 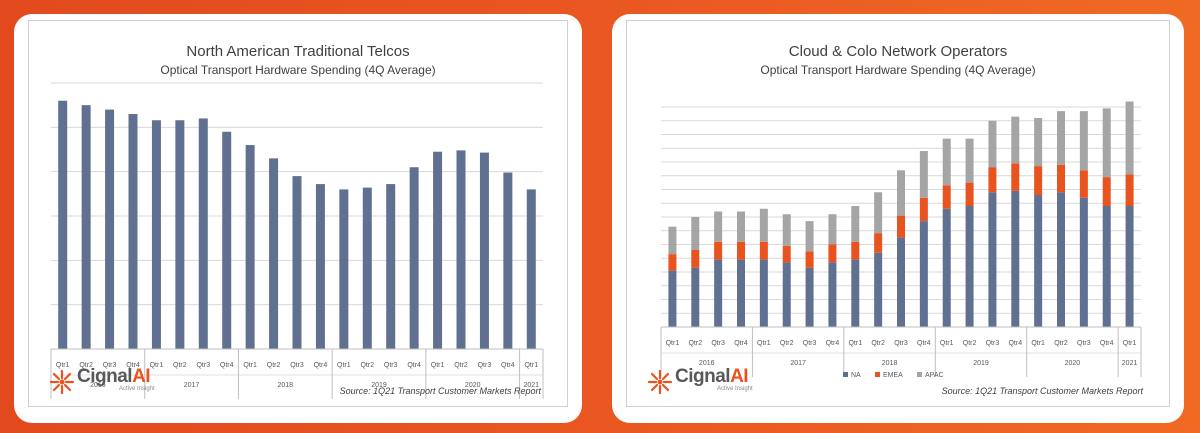 I want to click on year-label: 2017, so click(x=192, y=385).